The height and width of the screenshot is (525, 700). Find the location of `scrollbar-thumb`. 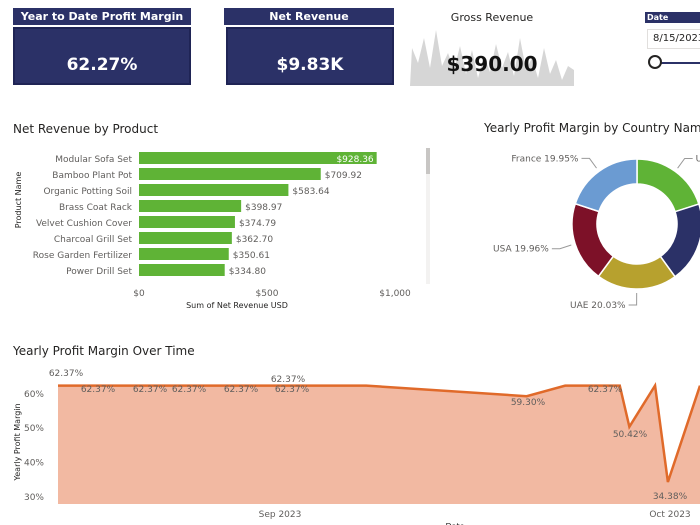

scrollbar-thumb is located at coordinates (428, 161).